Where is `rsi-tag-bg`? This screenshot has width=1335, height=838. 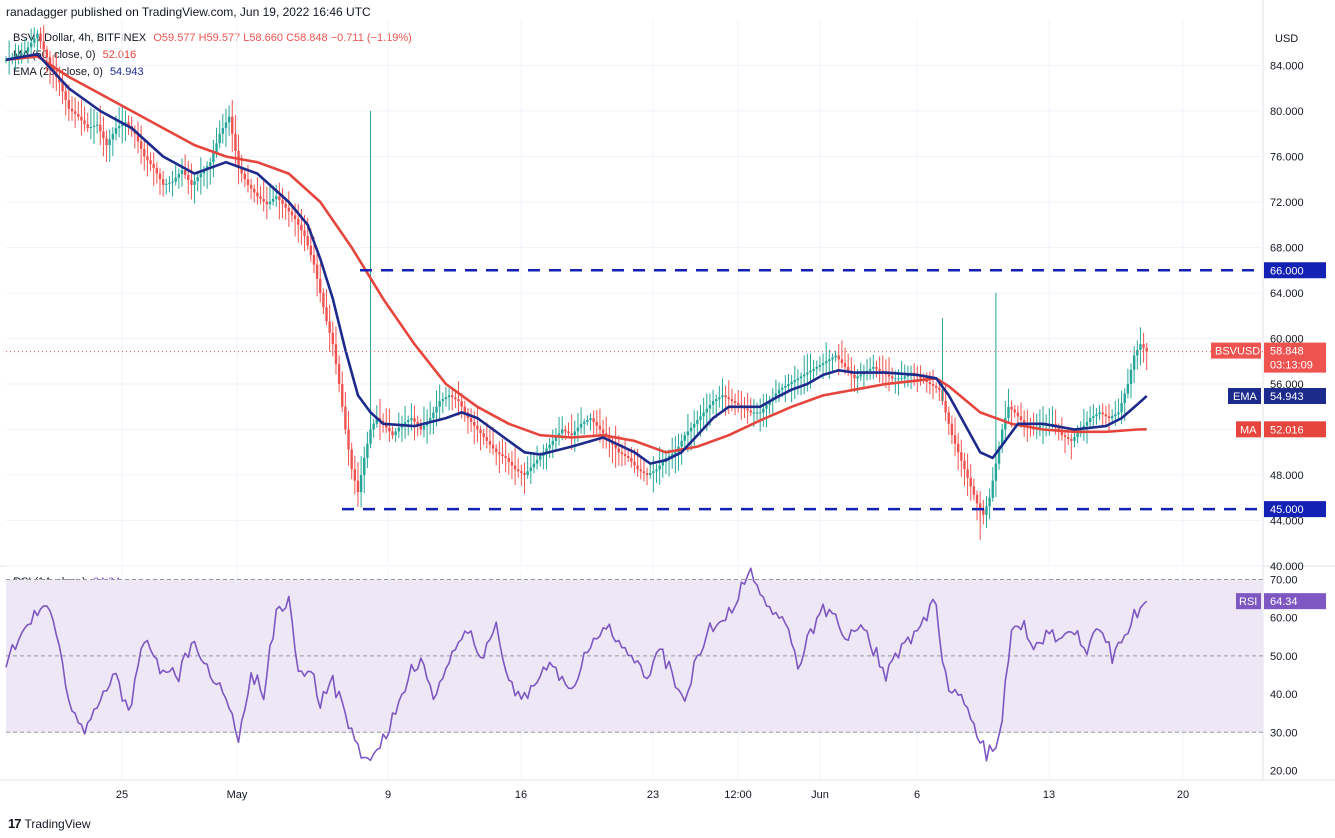
rsi-tag-bg is located at coordinates (1248, 601).